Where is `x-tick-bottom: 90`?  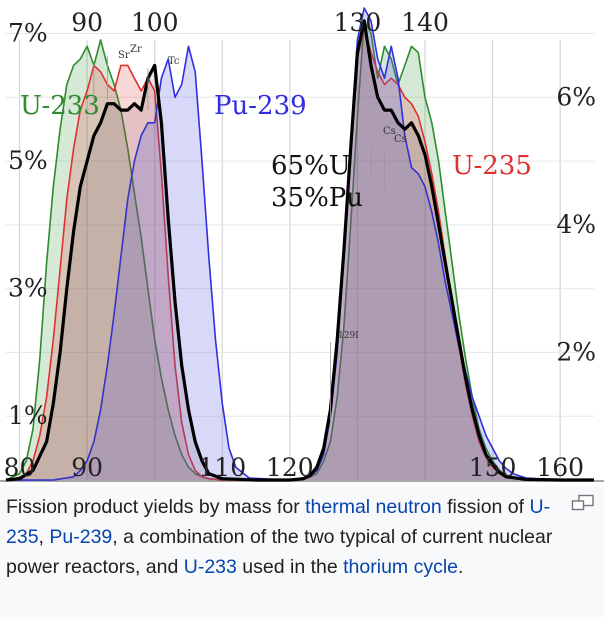
x-tick-bottom: 90 is located at coordinates (87, 467).